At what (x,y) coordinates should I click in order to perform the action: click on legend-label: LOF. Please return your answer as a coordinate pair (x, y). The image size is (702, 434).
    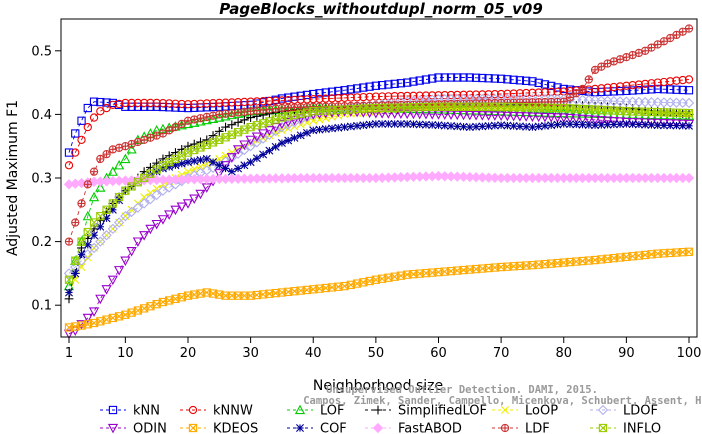
    Looking at the image, I should click on (332, 411).